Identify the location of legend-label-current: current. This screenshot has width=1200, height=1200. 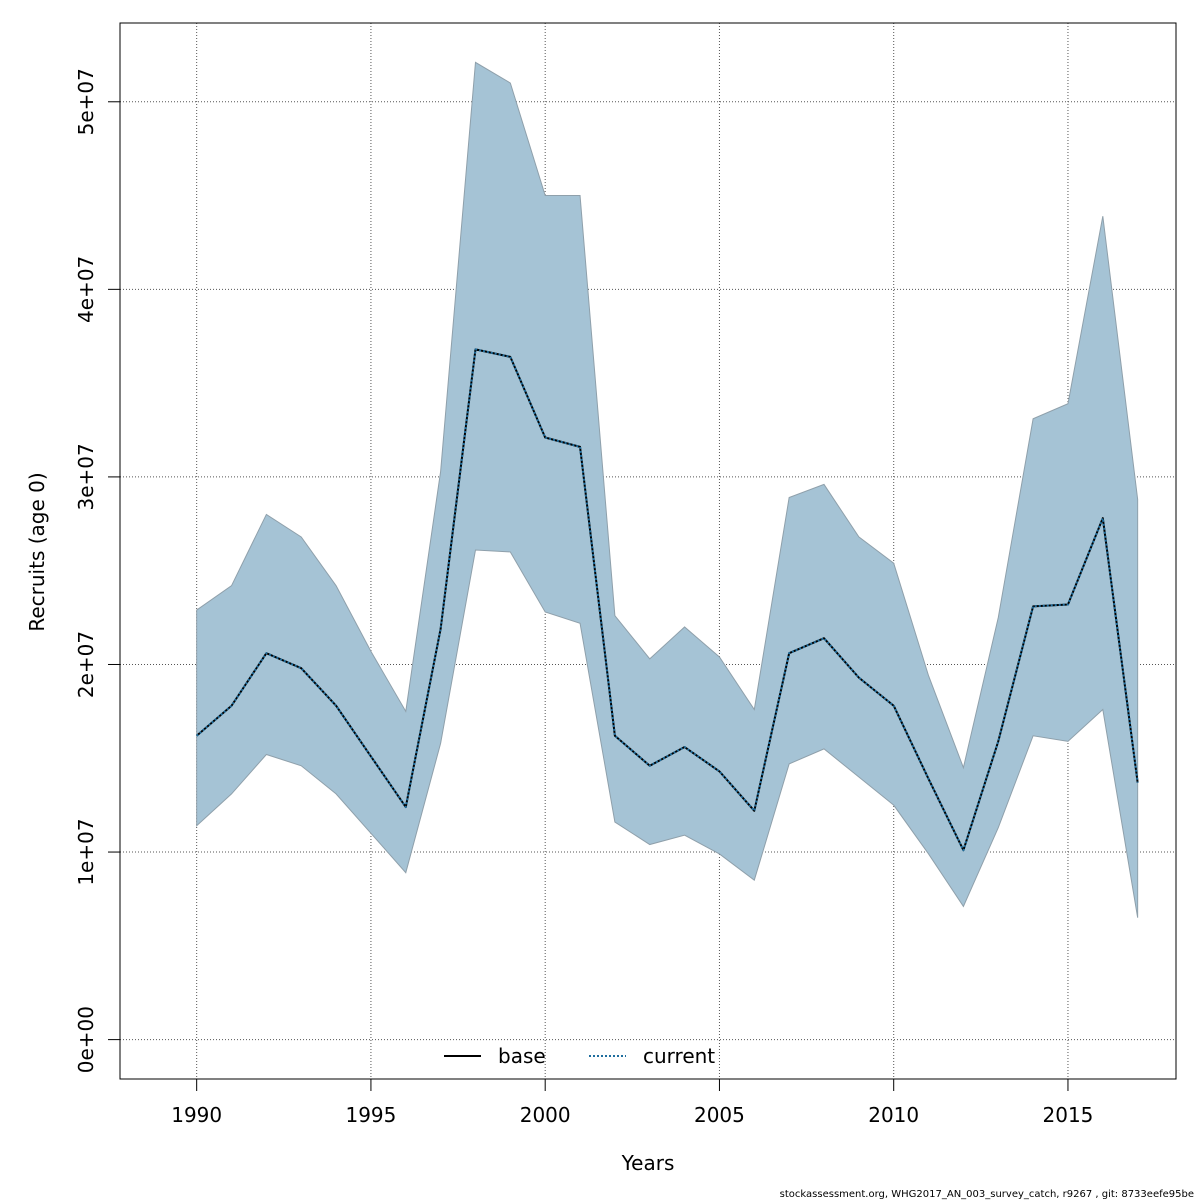
(679, 1056).